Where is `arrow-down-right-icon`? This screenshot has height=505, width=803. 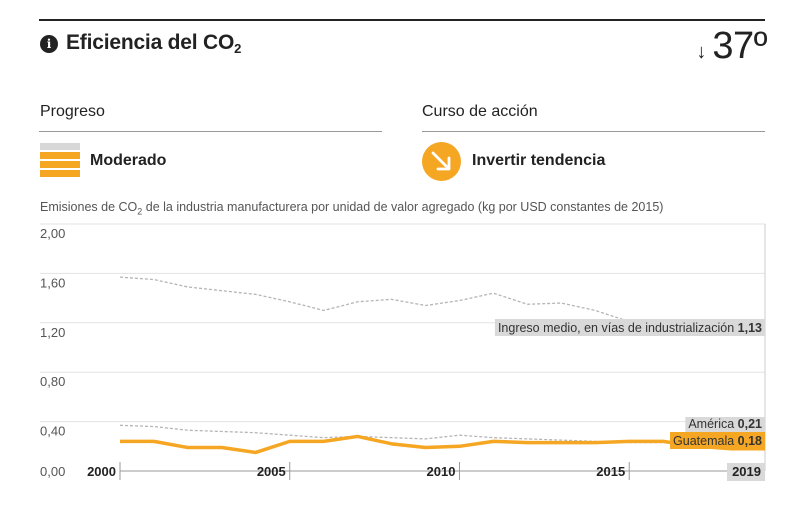
arrow-down-right-icon is located at coordinates (441, 161).